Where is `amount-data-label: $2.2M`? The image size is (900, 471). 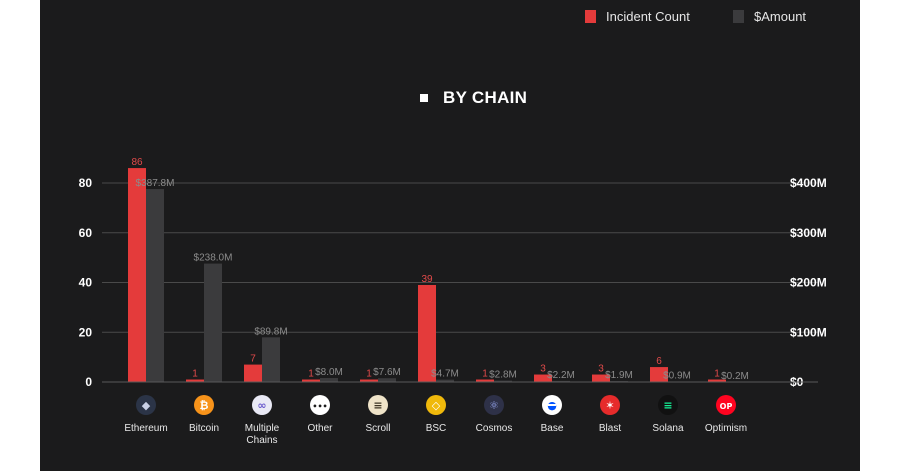 amount-data-label: $2.2M is located at coordinates (561, 375).